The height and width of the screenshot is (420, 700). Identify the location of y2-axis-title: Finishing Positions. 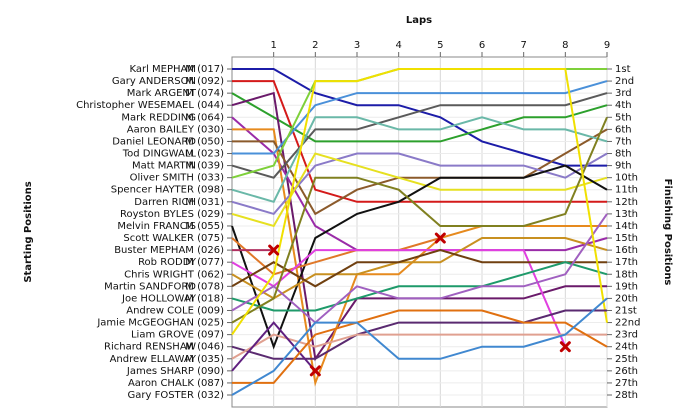
(667, 232).